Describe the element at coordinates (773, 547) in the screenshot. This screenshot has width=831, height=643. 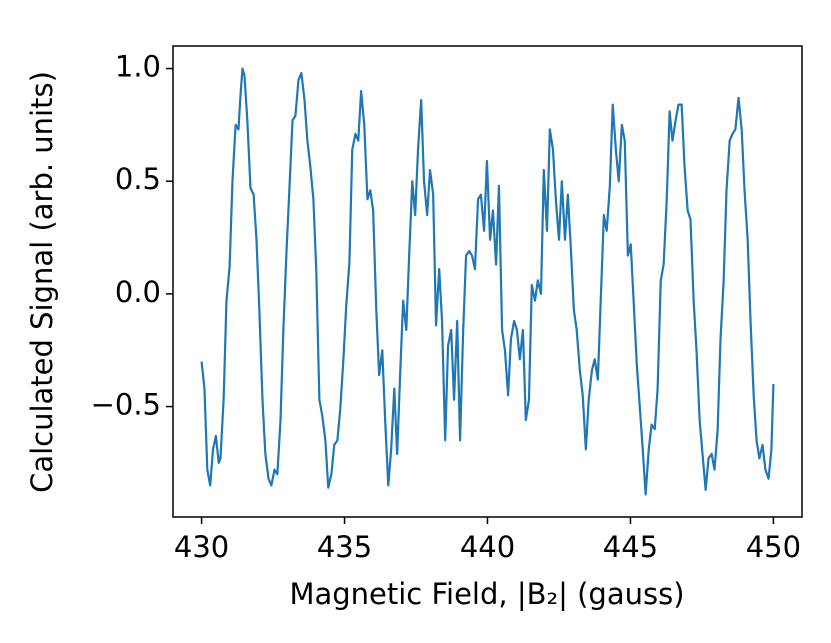
I see `x-tick-label: 450` at that location.